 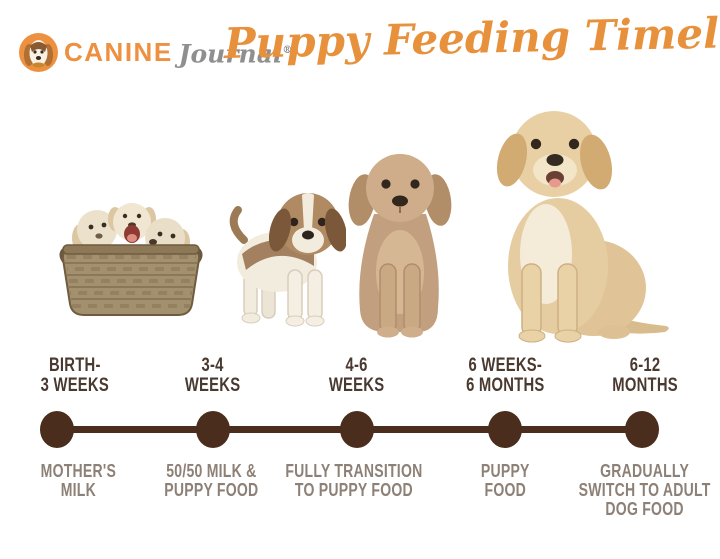 I want to click on stage-food-text: 50/50 MILK & PUPPY FOOD, so click(x=211, y=480).